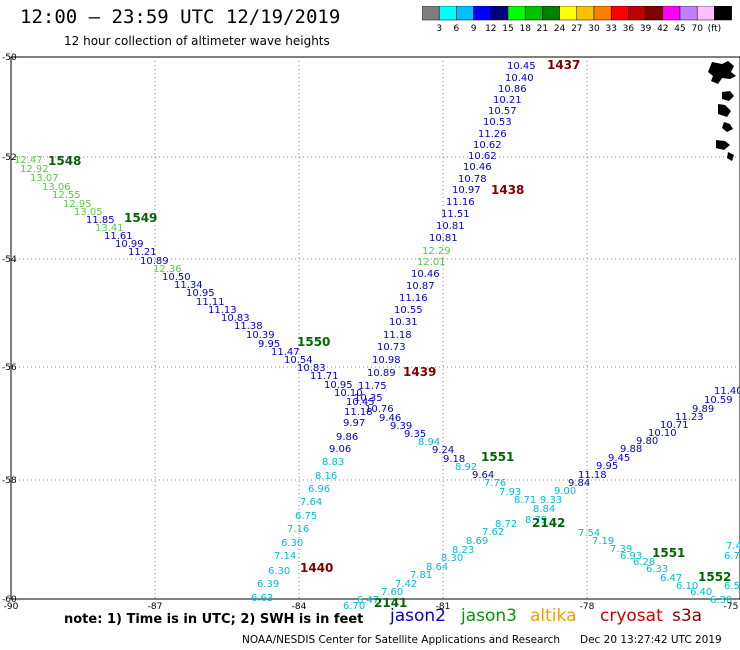 The image size is (740, 650). What do you see at coordinates (437, 567) in the screenshot?
I see `wave-height-value: 8.64` at bounding box center [437, 567].